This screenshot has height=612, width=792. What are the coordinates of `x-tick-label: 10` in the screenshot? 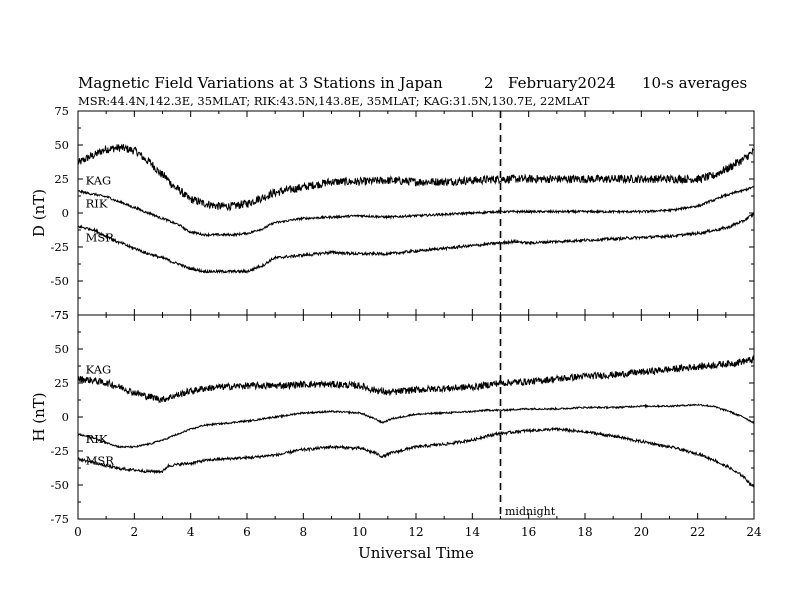 It's located at (359, 532).